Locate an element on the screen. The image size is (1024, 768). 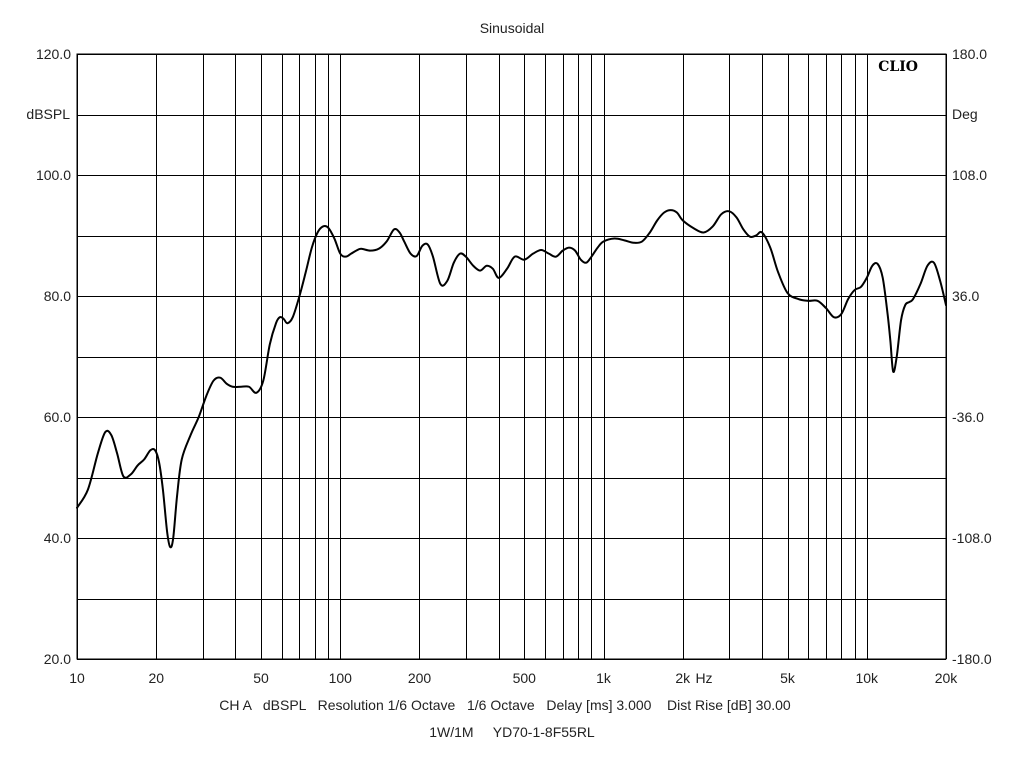
x-tick-label: 500 is located at coordinates (525, 678).